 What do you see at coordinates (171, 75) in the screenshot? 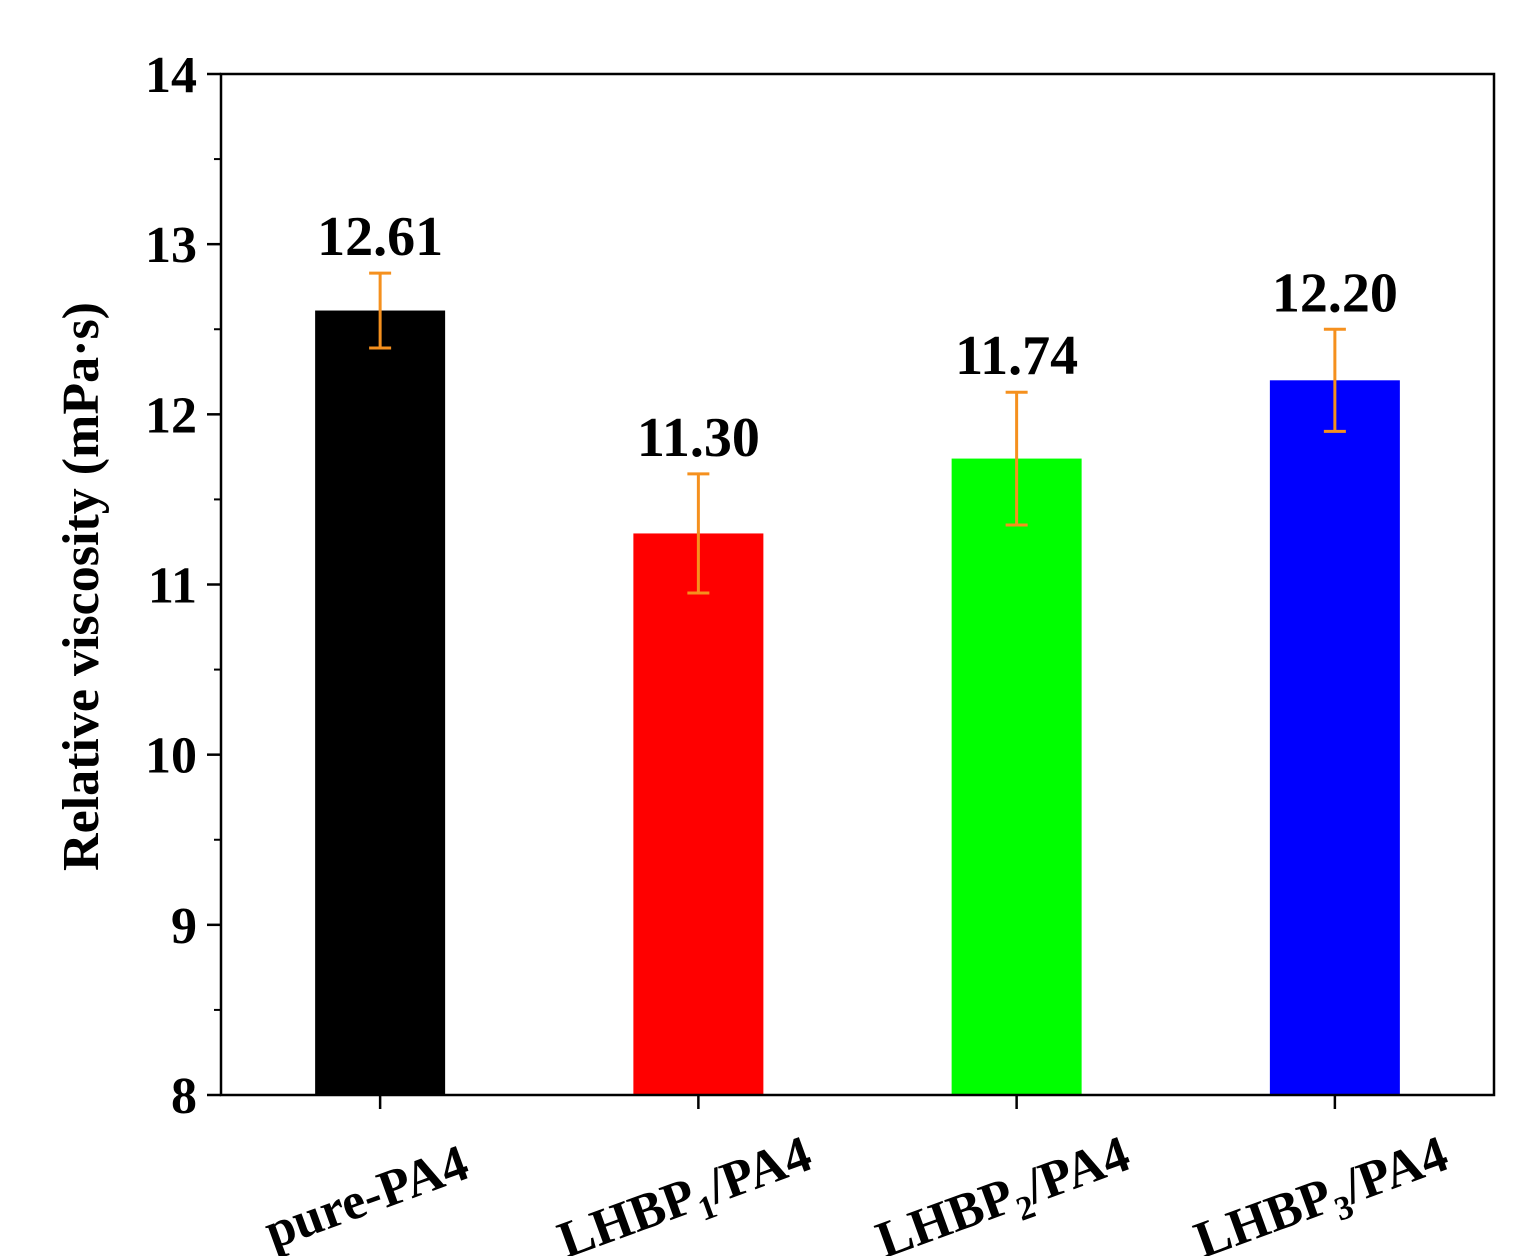
I see `y-tick-label-6: 14` at bounding box center [171, 75].